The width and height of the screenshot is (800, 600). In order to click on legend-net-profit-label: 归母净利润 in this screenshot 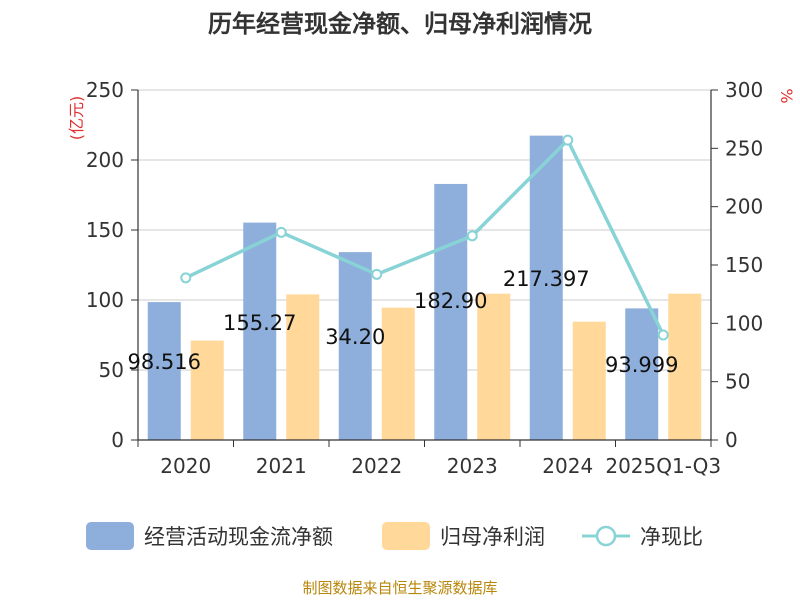, I will do `click(492, 537)`.